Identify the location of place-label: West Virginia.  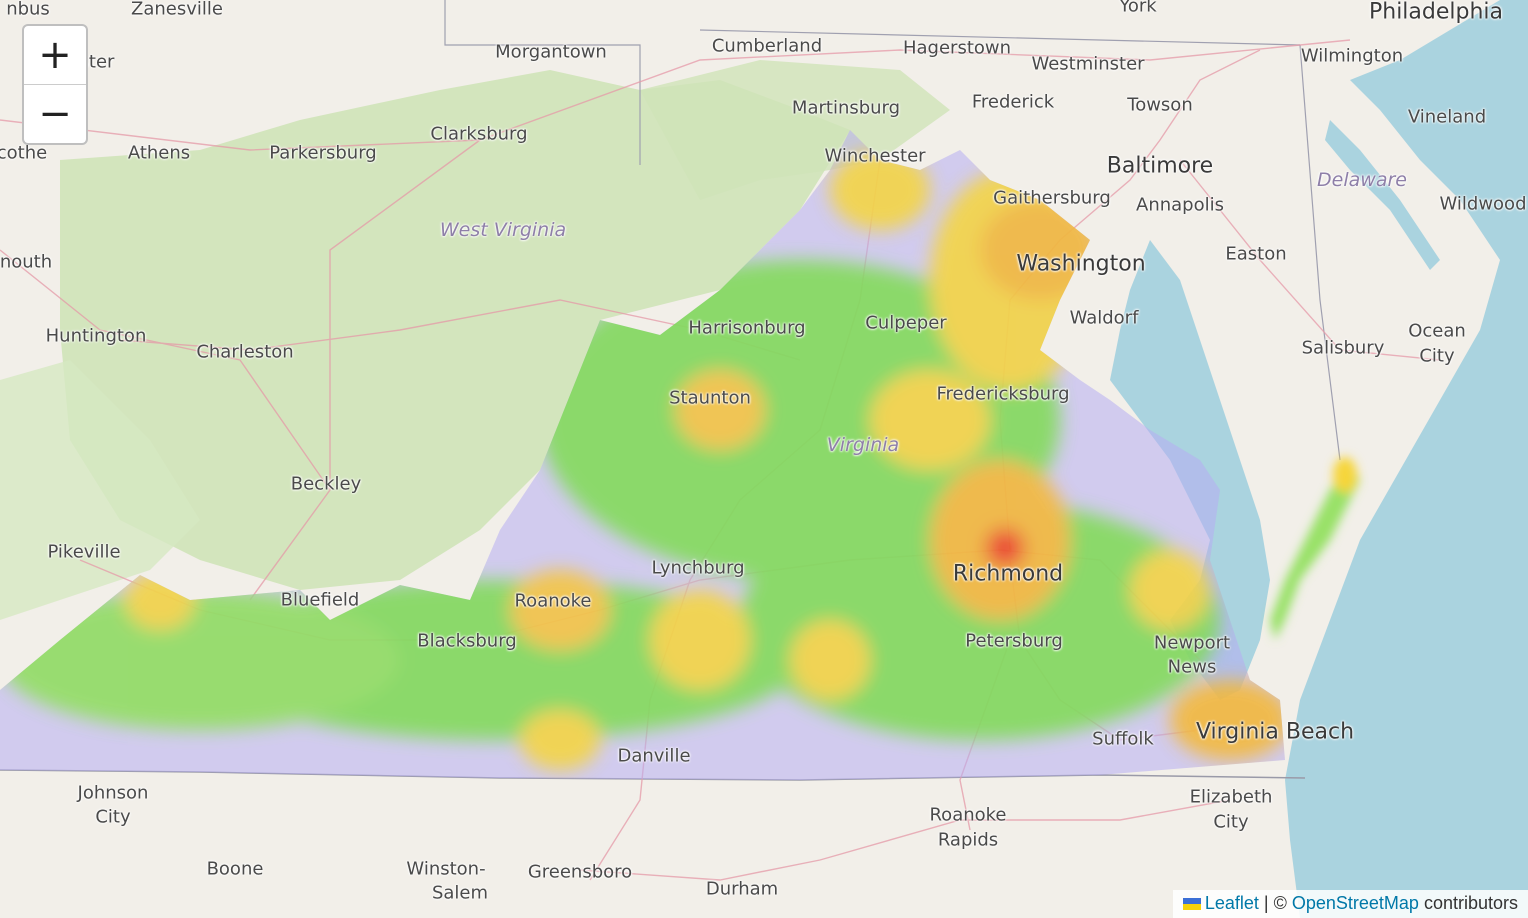
(503, 230).